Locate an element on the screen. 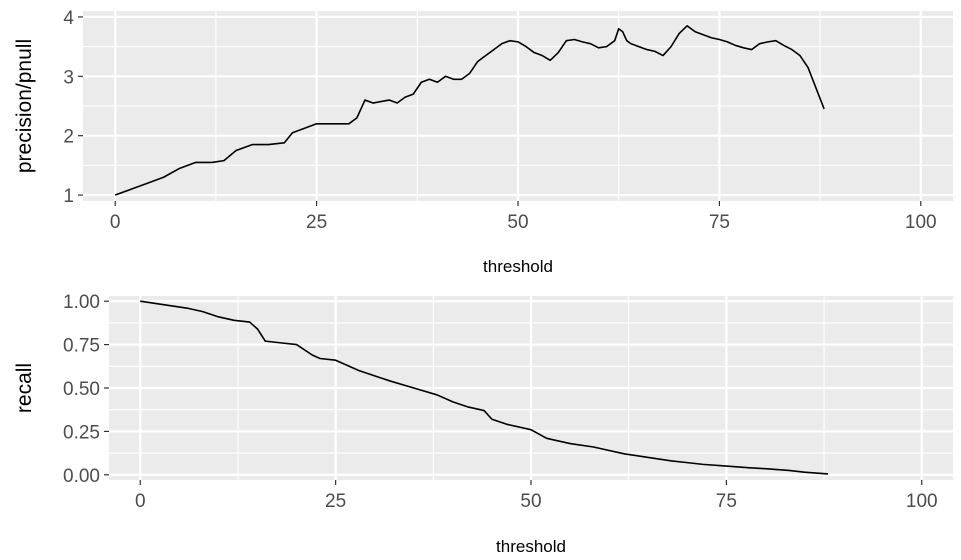  y-tick-label: 0.25 is located at coordinates (81, 432).